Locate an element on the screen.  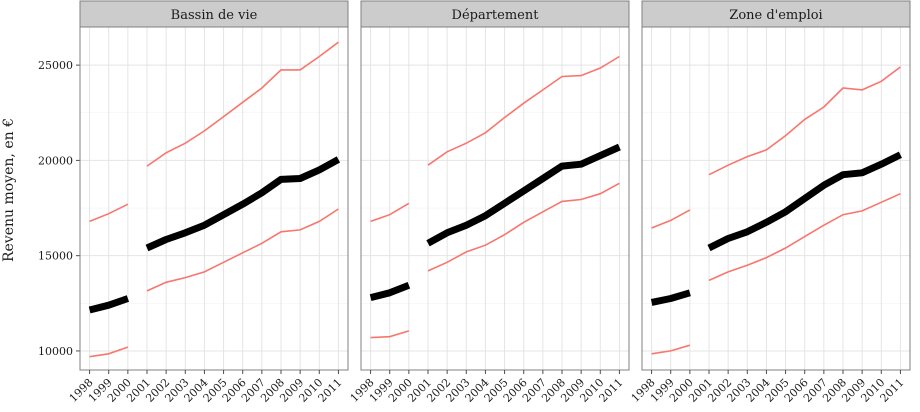
y-tick-label: 15000 is located at coordinates (55, 256).